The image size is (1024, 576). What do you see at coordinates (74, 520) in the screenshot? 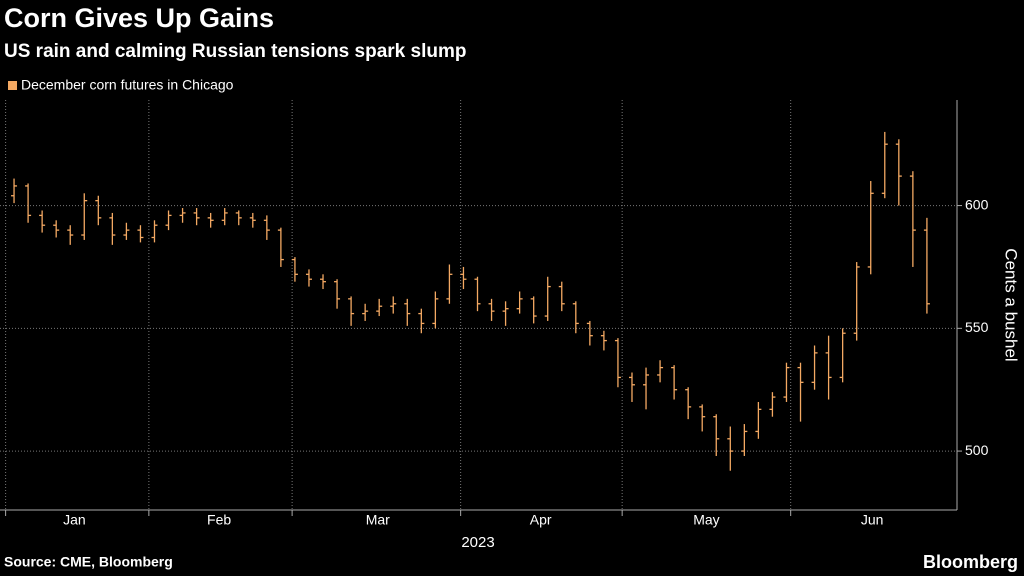
I see `x-tick-label: Jan` at bounding box center [74, 520].